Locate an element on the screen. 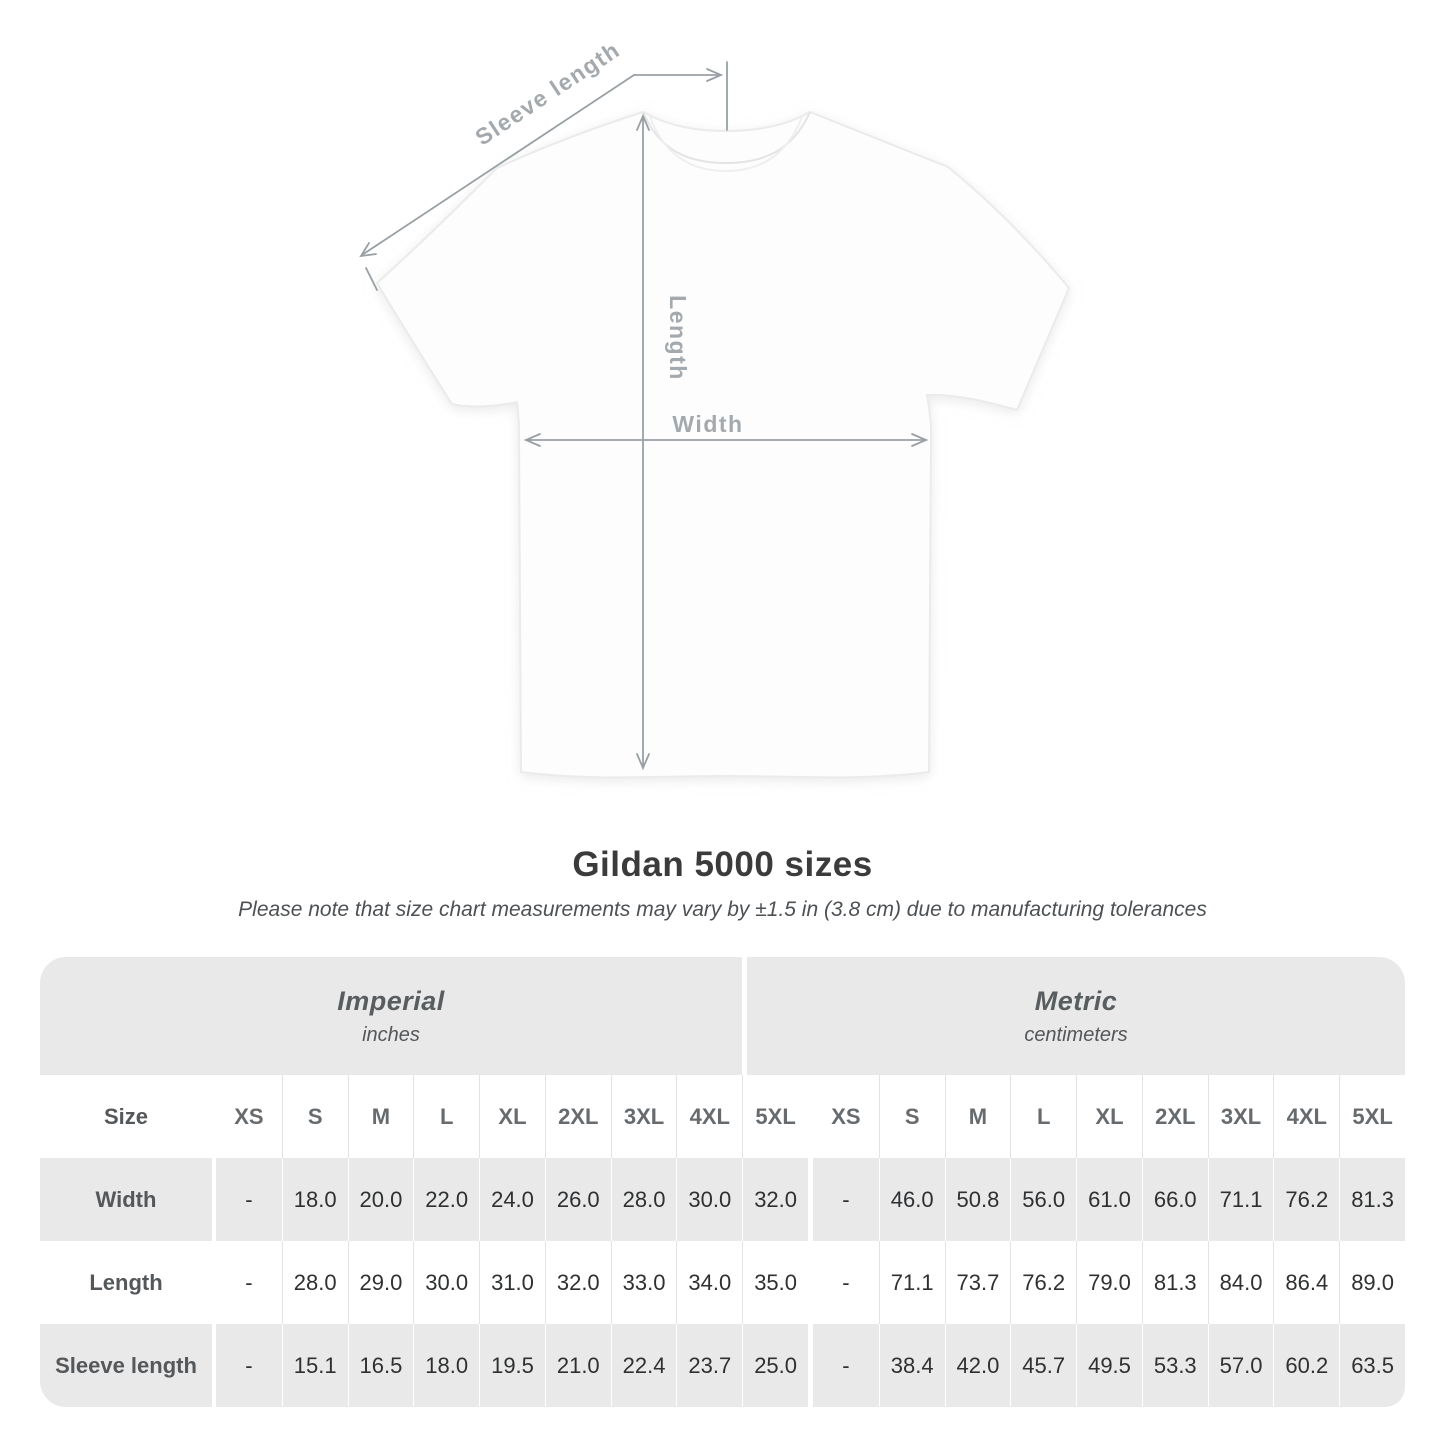 The height and width of the screenshot is (1445, 1445). value-cell: 86.4 is located at coordinates (1306, 1282).